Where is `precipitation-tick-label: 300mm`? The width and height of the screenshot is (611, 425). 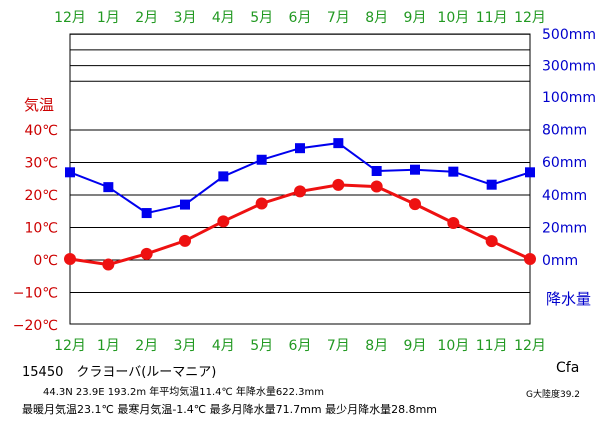 precipitation-tick-label: 300mm is located at coordinates (569, 67).